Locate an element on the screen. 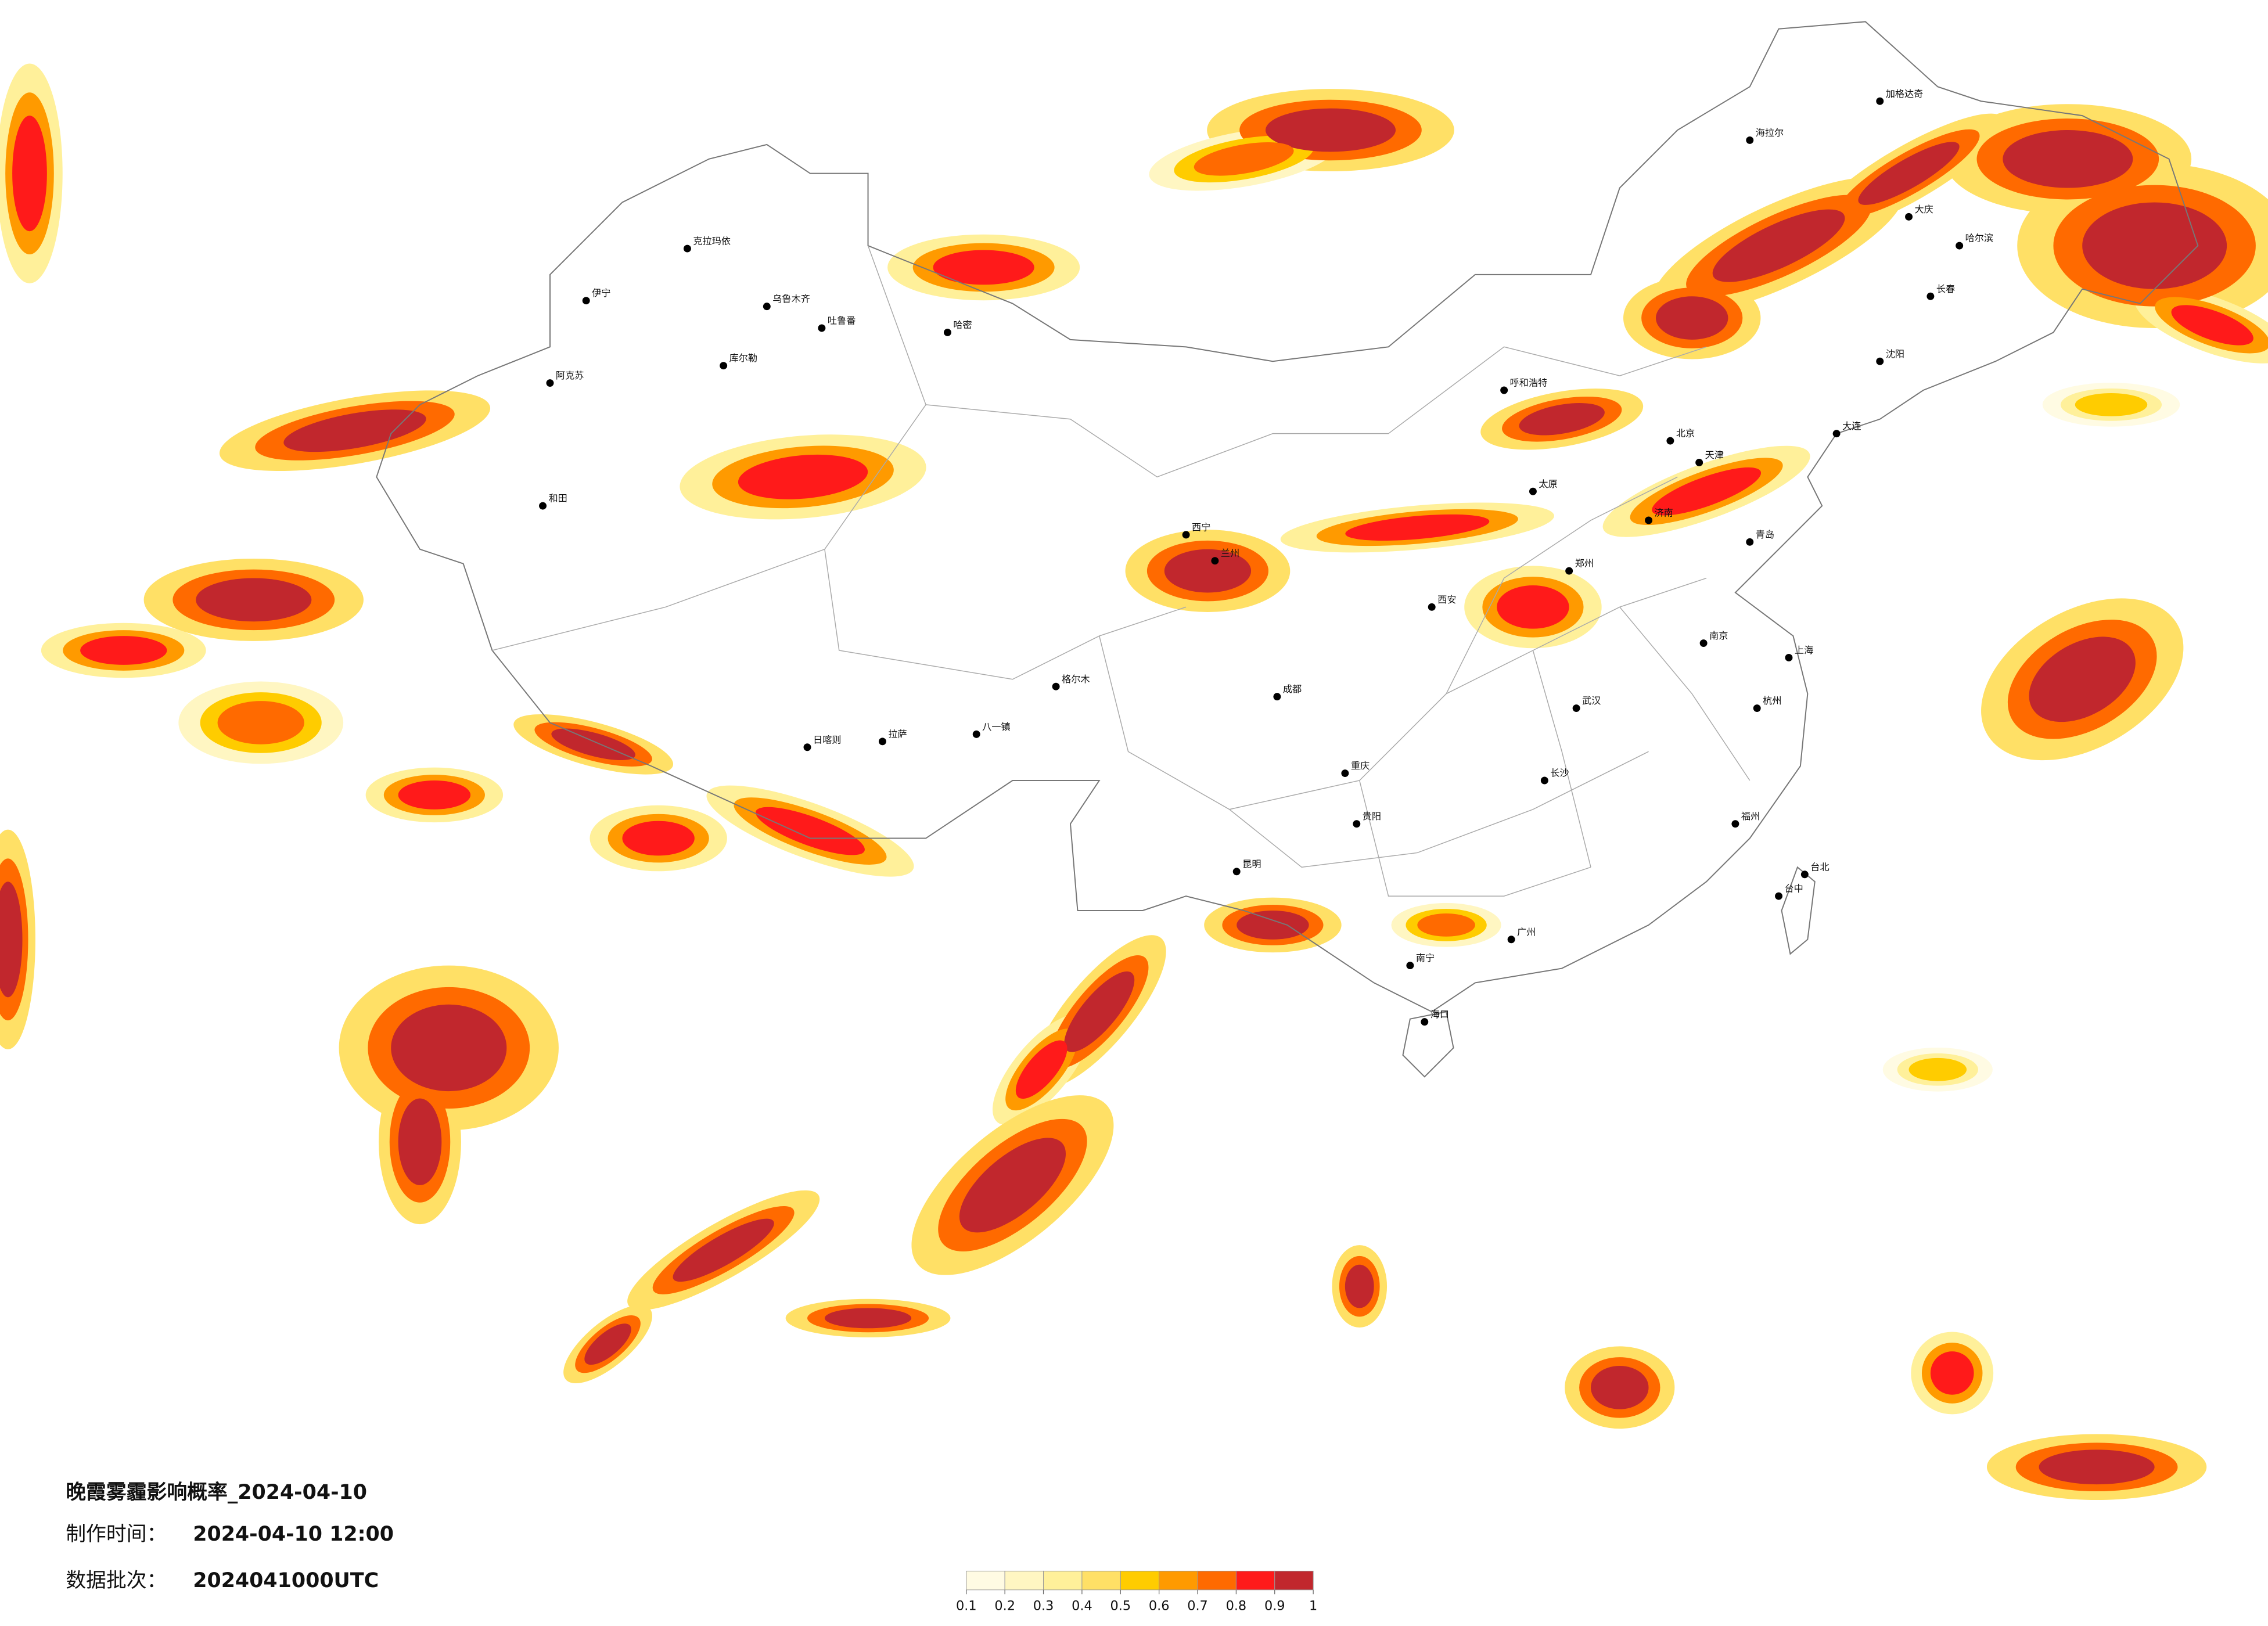 This screenshot has width=2268, height=1626. hainan is located at coordinates (1428, 1044).